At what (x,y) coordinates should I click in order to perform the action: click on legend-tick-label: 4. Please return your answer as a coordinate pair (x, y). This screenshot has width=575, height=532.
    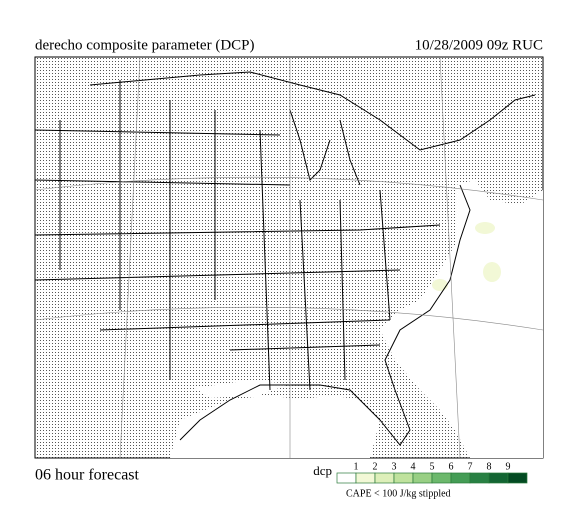
    Looking at the image, I should click on (413, 466).